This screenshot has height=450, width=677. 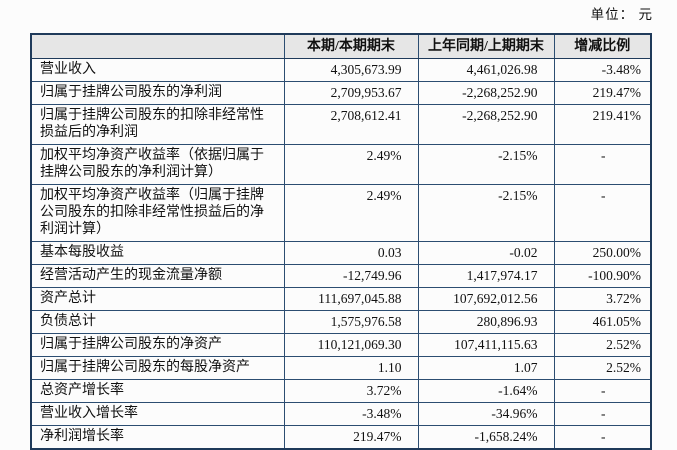 I want to click on header-indicator-col, so click(x=157, y=46).